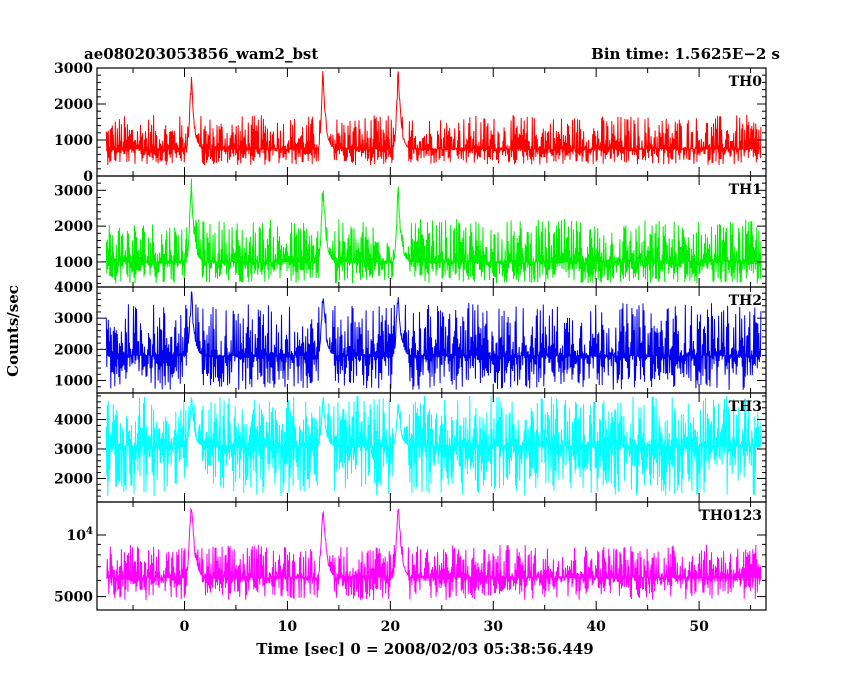 The width and height of the screenshot is (850, 680). I want to click on x-axis-title: Time [sec] 0 = 2008/02/03 05:38:56.449, so click(424, 649).